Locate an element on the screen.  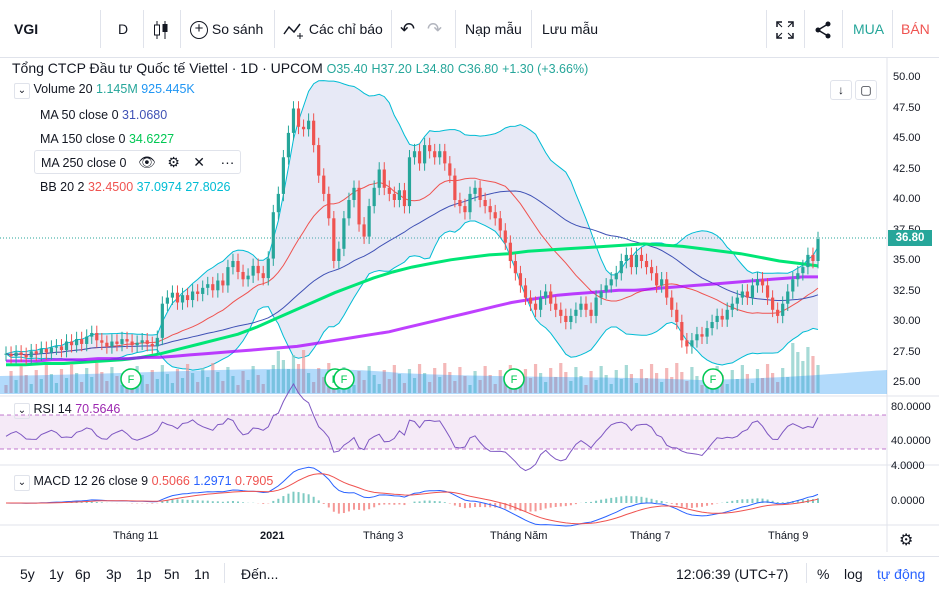
collapse-macd-icon: ⌄ is located at coordinates (22, 483).